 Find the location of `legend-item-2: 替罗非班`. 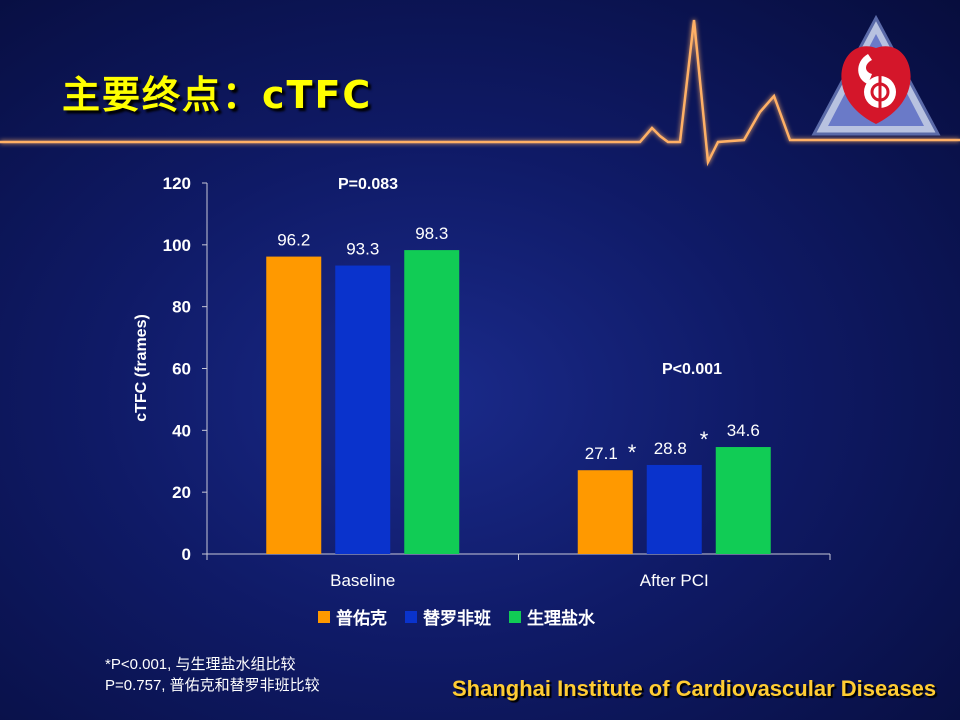

legend-item-2: 替罗非班 is located at coordinates (448, 616).